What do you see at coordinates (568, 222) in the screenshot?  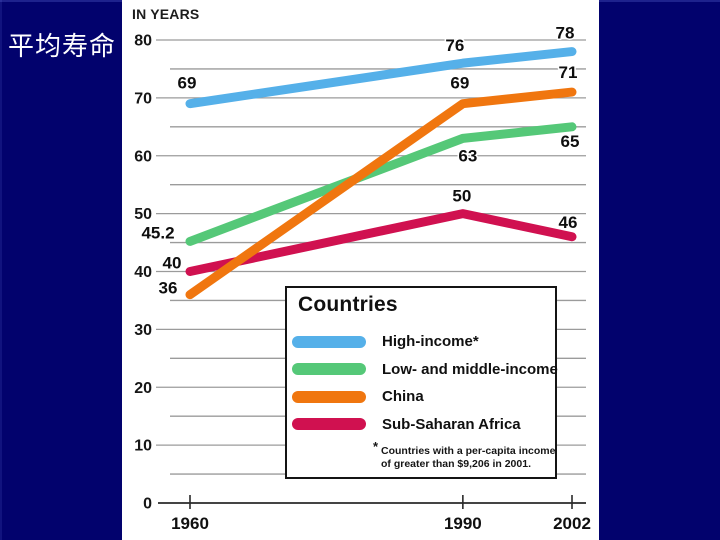 I see `data-label-sub-saharan-africa: 46` at bounding box center [568, 222].